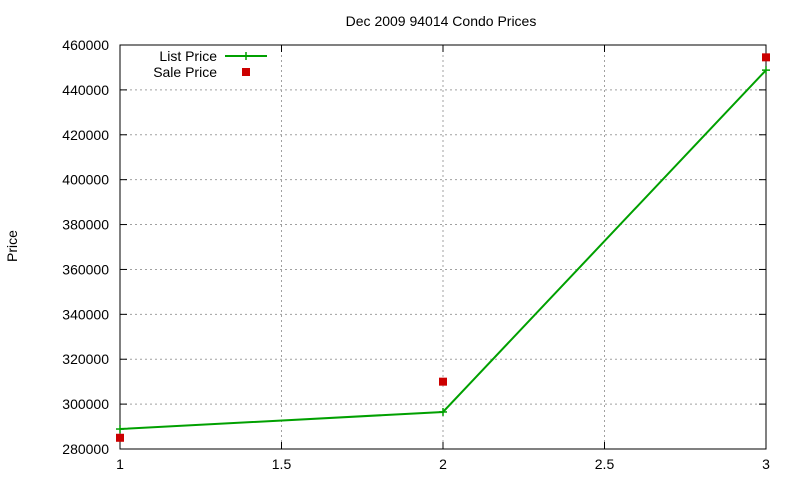  I want to click on x-tick-label: 1.5, so click(282, 464).